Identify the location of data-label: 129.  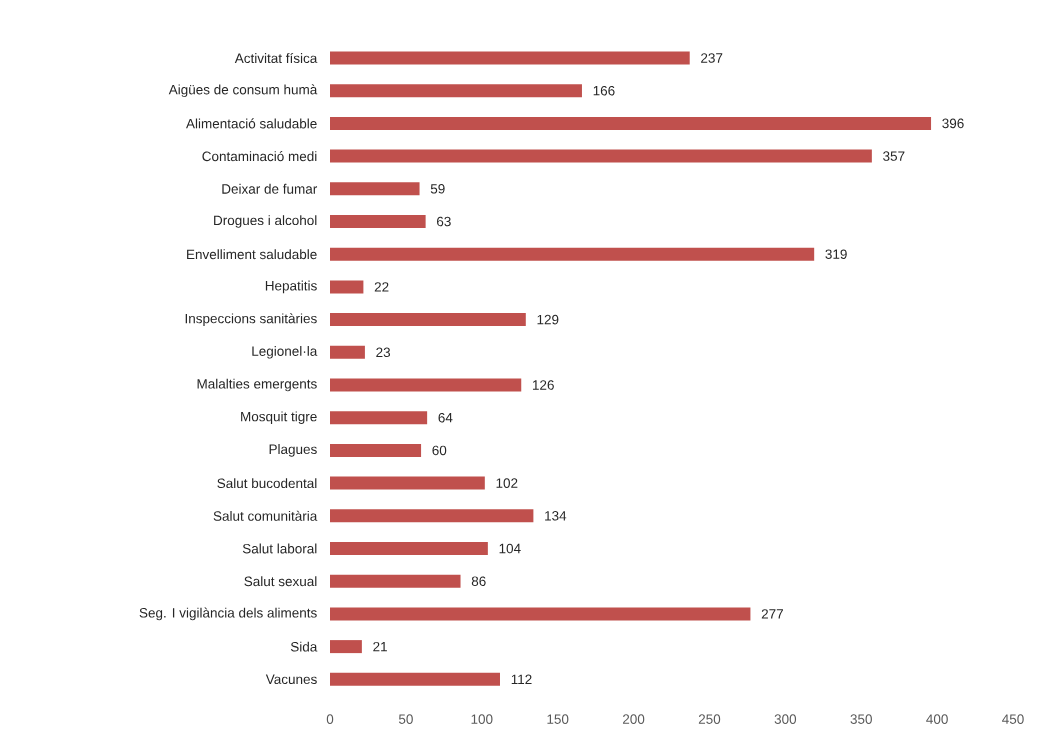
(548, 319).